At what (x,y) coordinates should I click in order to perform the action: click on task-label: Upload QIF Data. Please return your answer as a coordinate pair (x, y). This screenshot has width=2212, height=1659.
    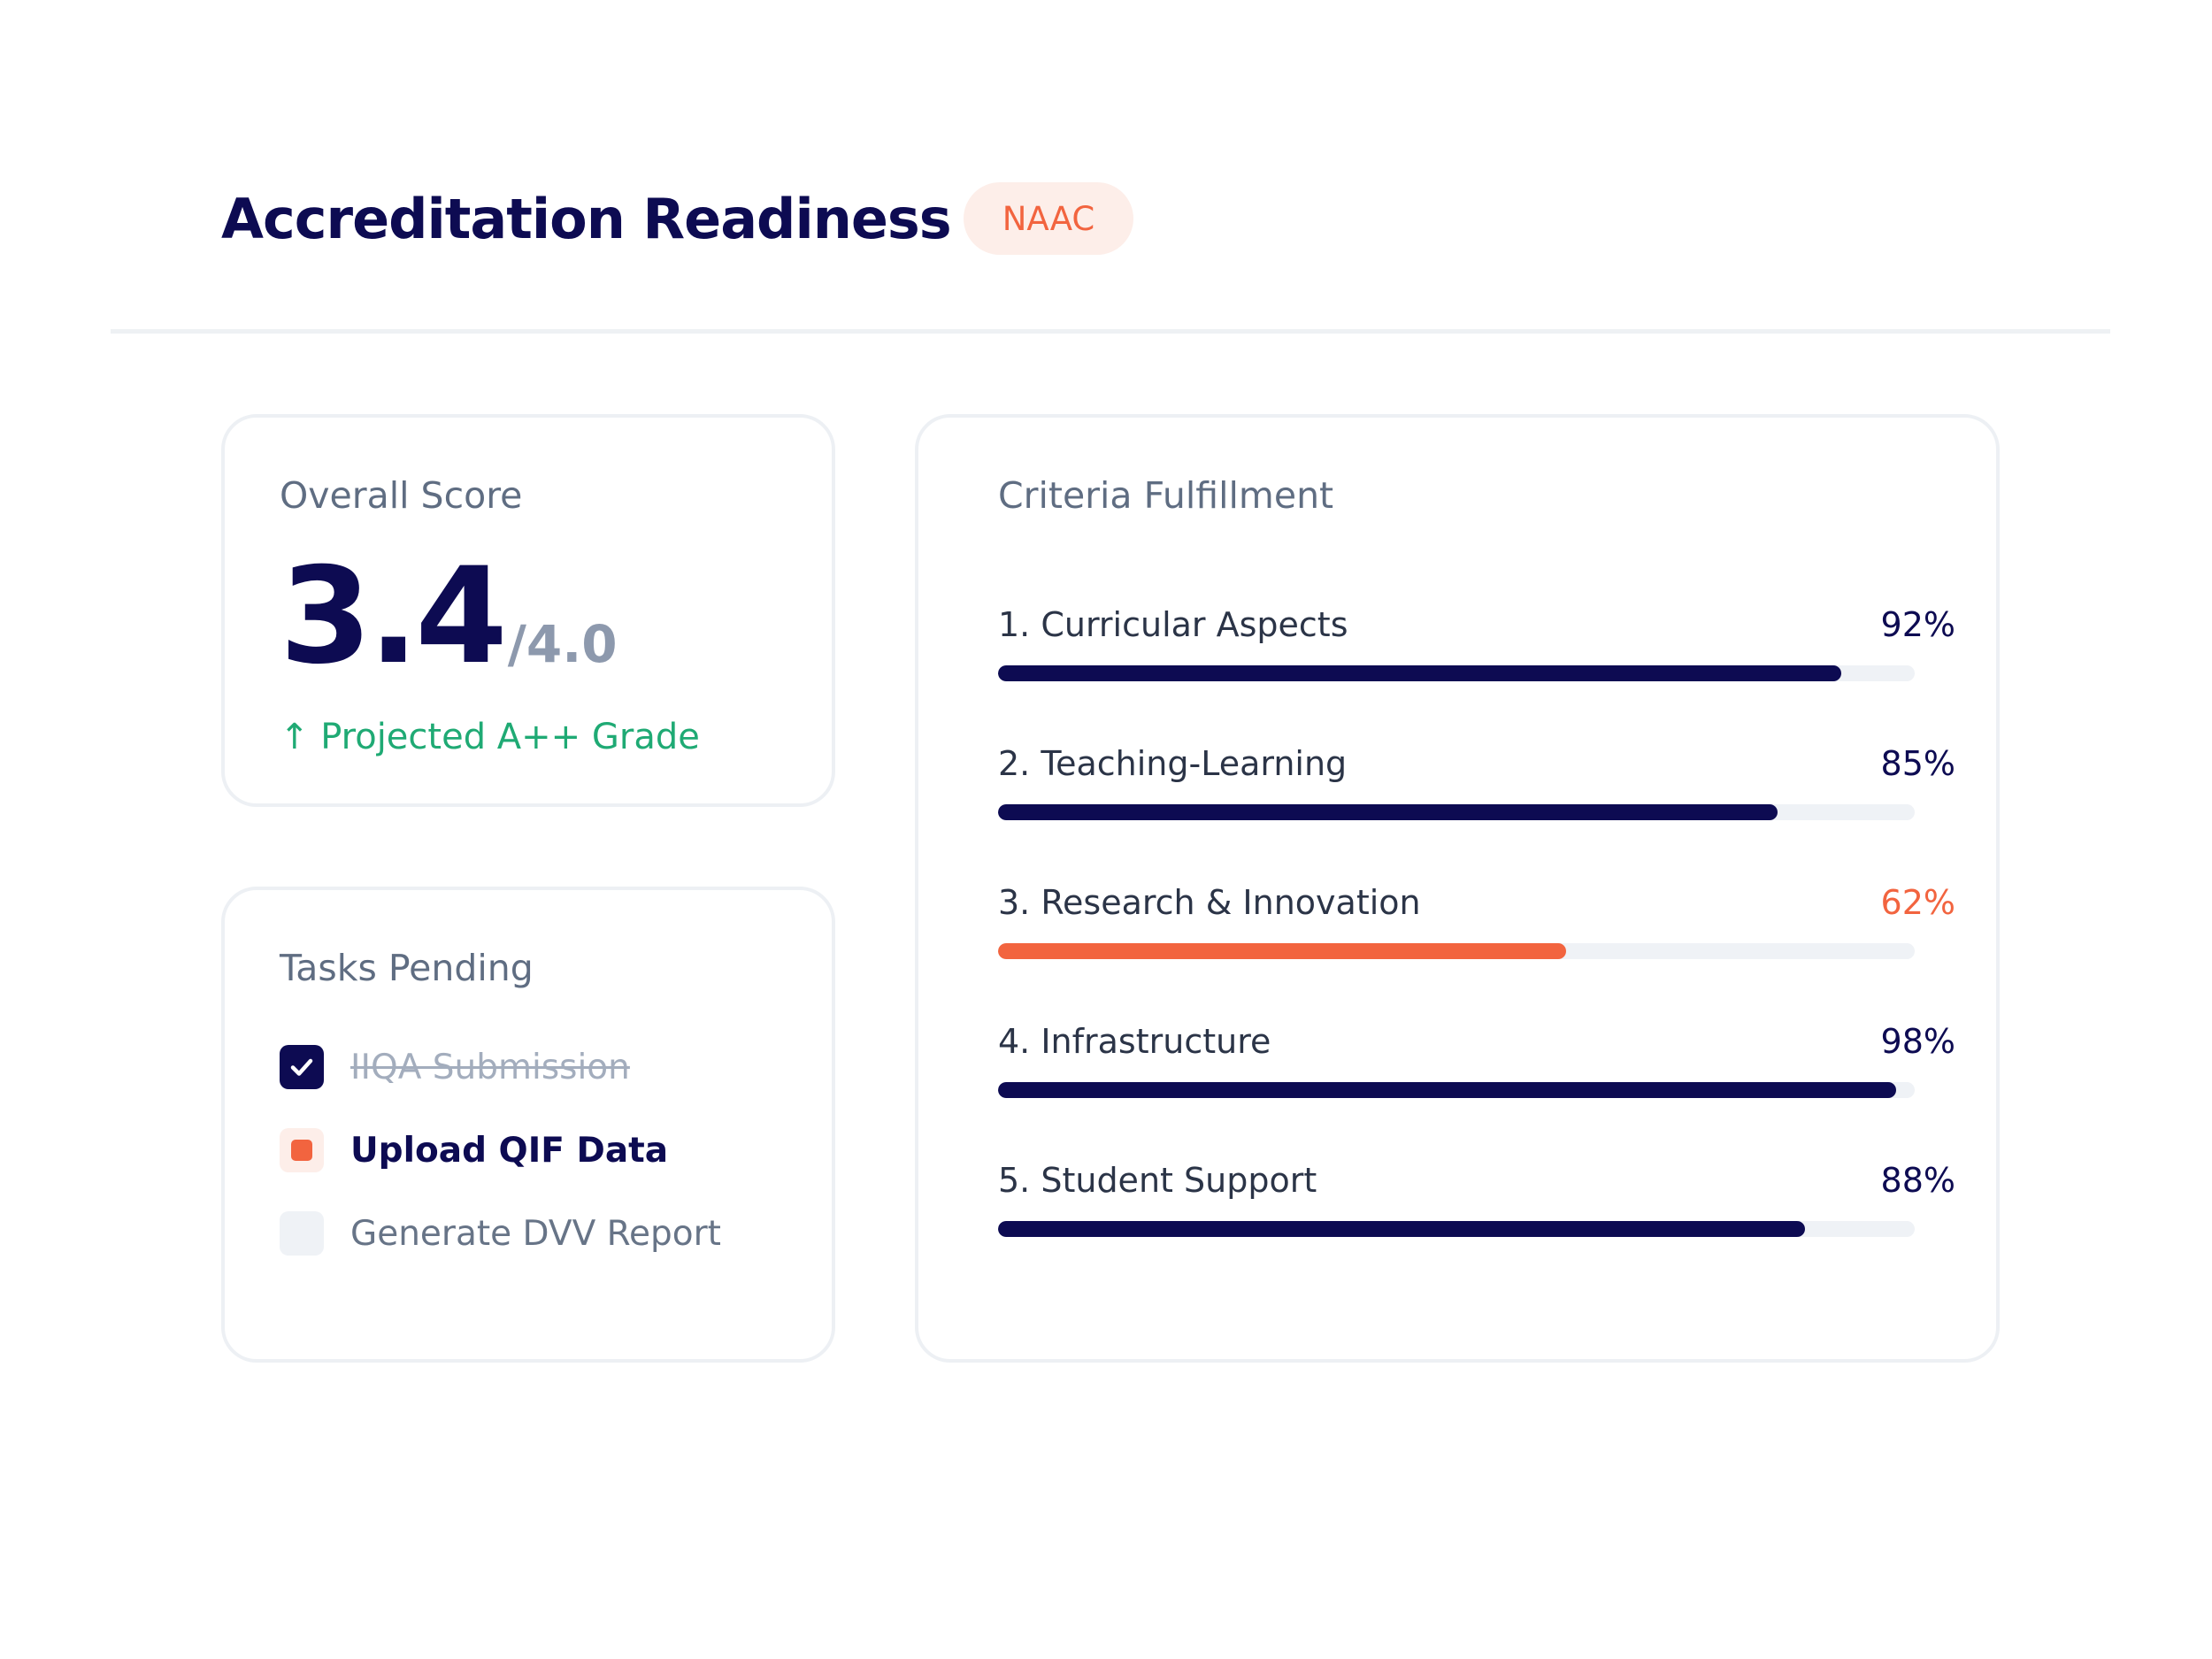
    Looking at the image, I should click on (510, 1151).